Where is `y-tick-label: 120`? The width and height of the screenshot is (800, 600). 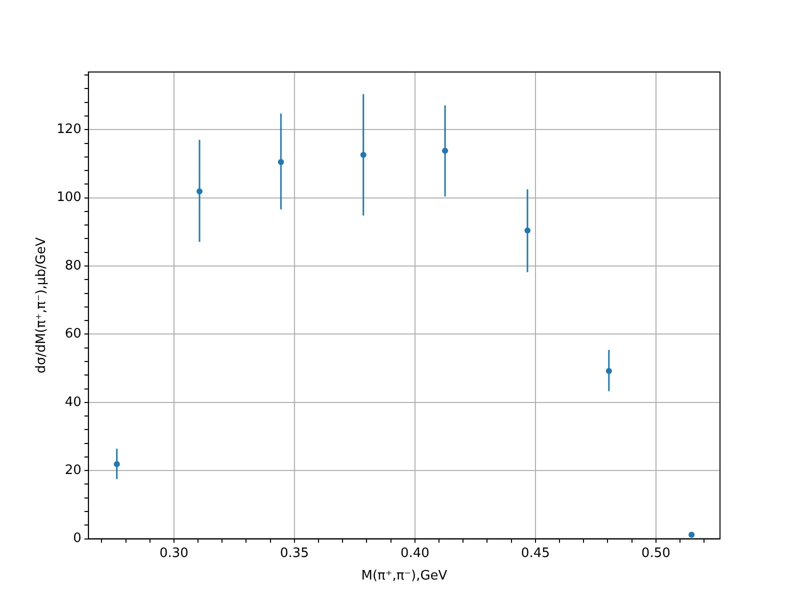
y-tick-label: 120 is located at coordinates (69, 129).